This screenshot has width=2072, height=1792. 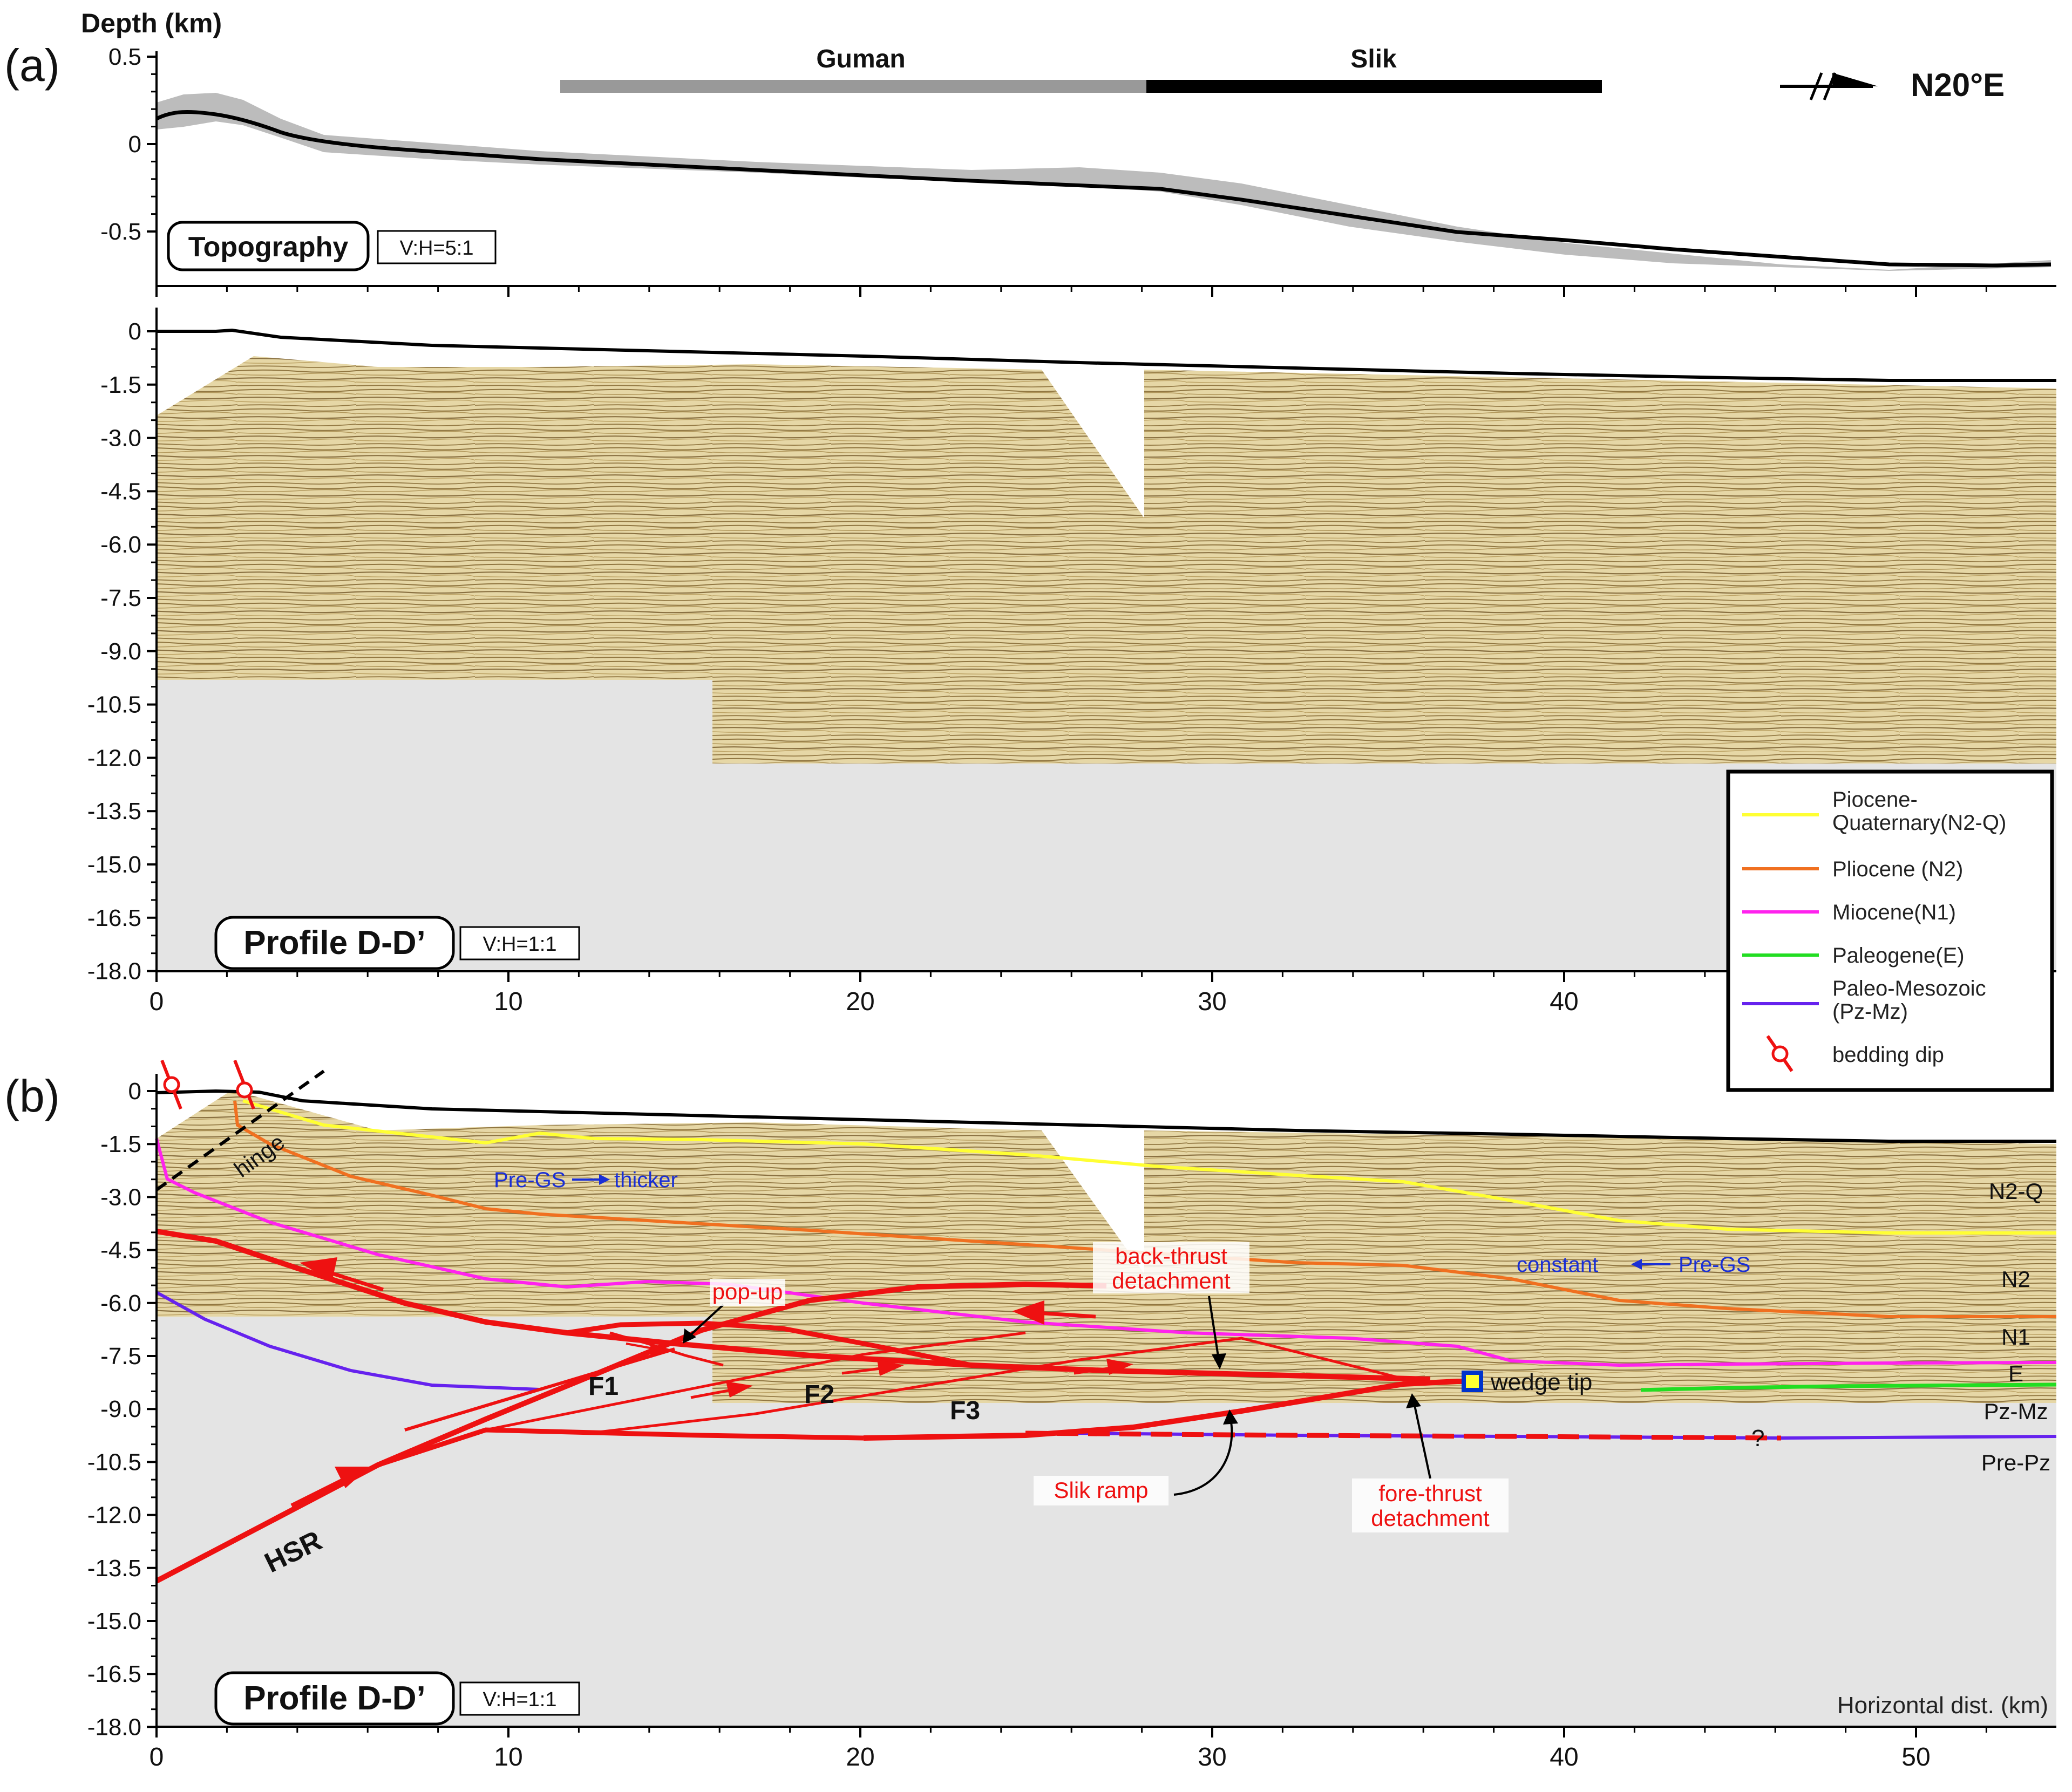 I want to click on topo-x-ticks, so click(x=1071, y=292).